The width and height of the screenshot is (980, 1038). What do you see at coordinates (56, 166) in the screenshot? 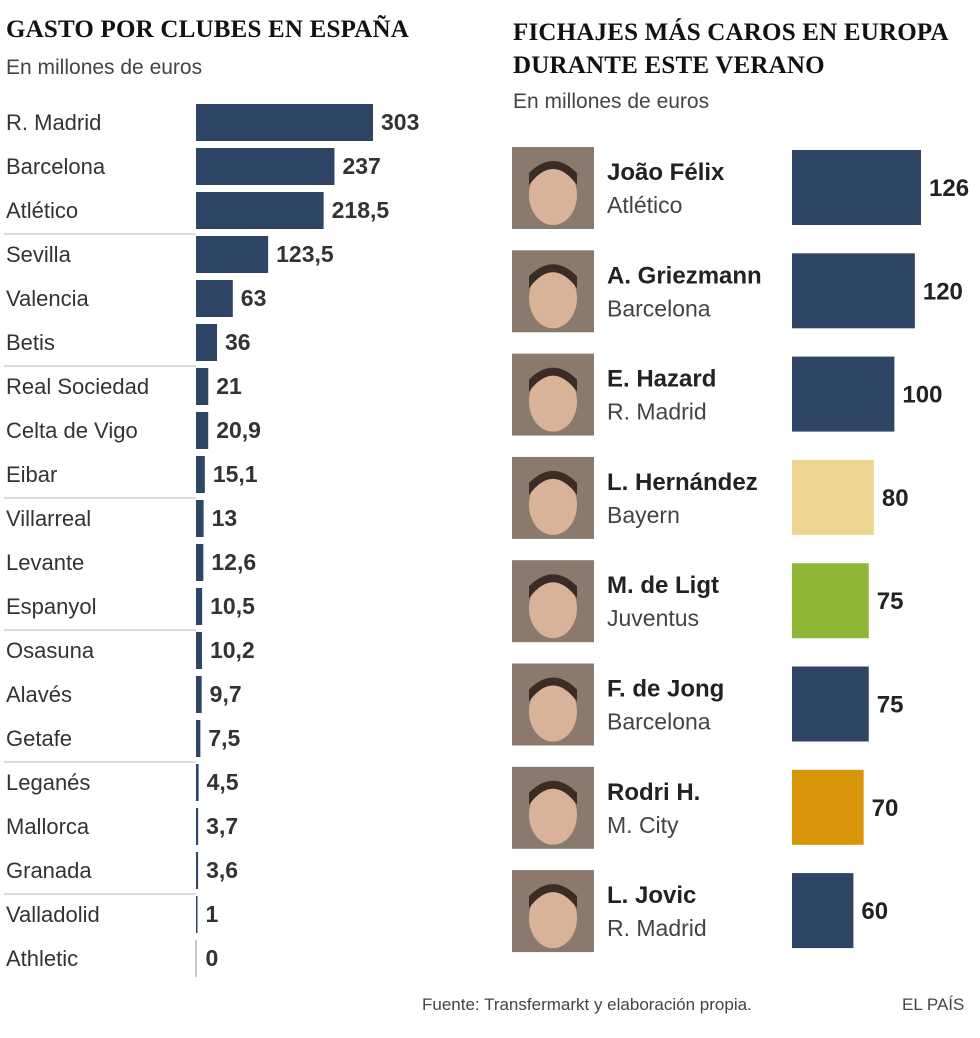
I see `club-label: Barcelona` at bounding box center [56, 166].